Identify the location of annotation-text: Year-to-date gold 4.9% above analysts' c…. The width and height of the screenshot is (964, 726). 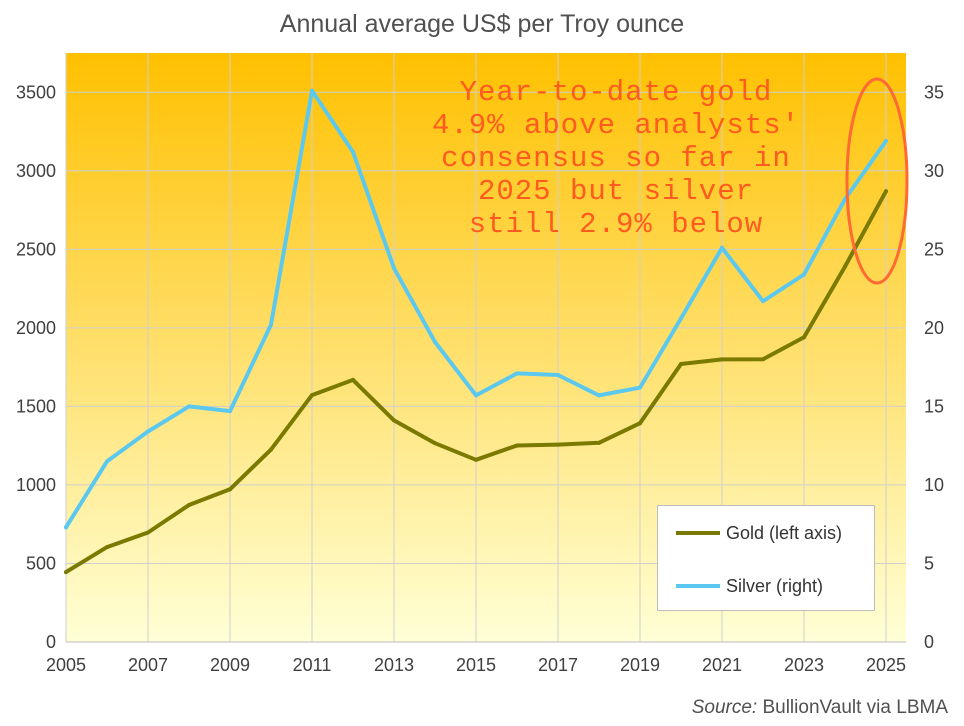
(616, 158).